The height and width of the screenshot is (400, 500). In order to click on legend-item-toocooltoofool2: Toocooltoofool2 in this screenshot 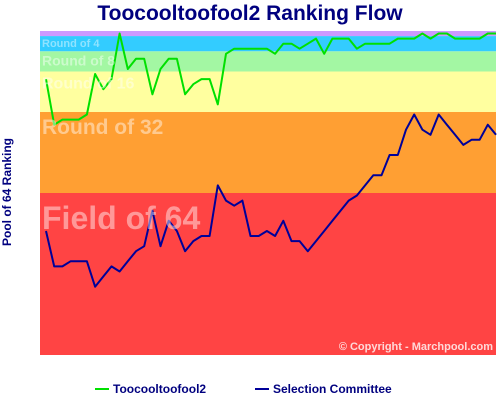, I will do `click(150, 389)`.